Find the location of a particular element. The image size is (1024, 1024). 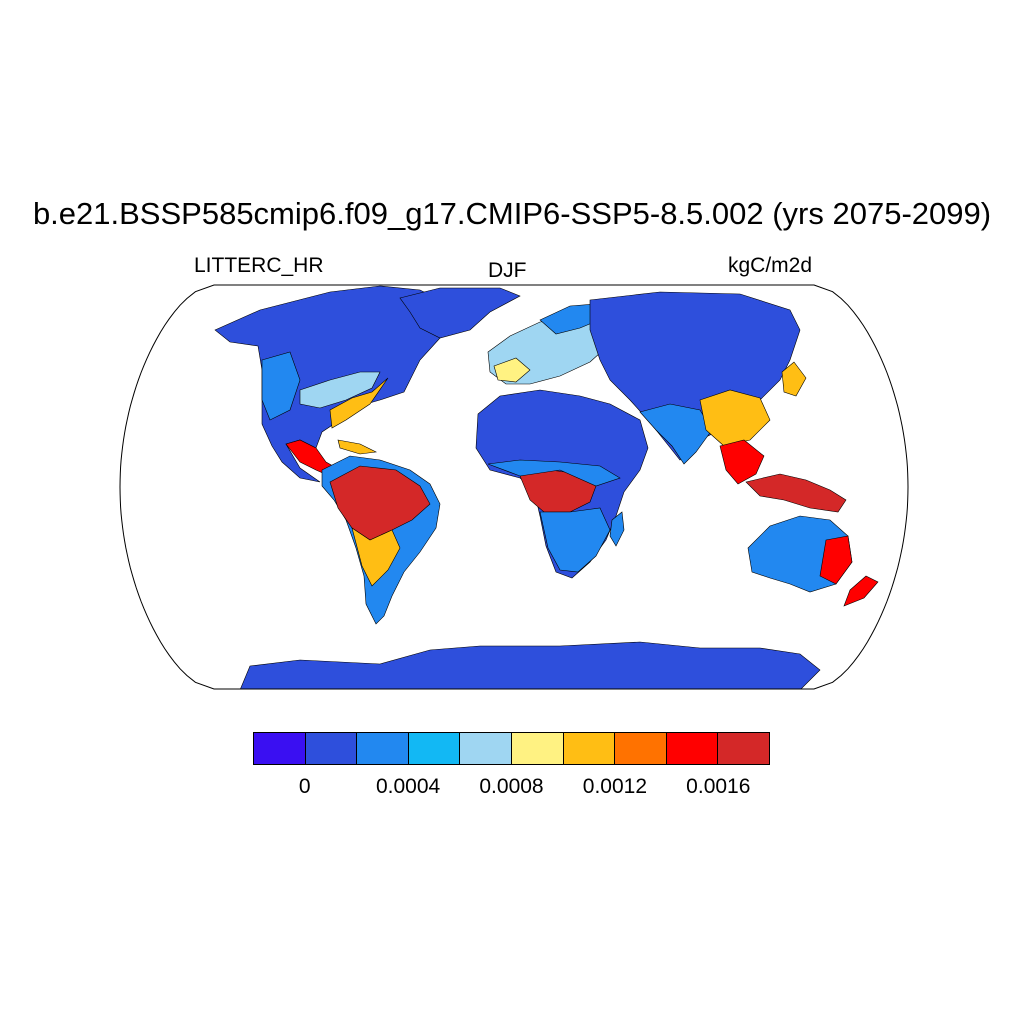

new-zealand is located at coordinates (861, 591).